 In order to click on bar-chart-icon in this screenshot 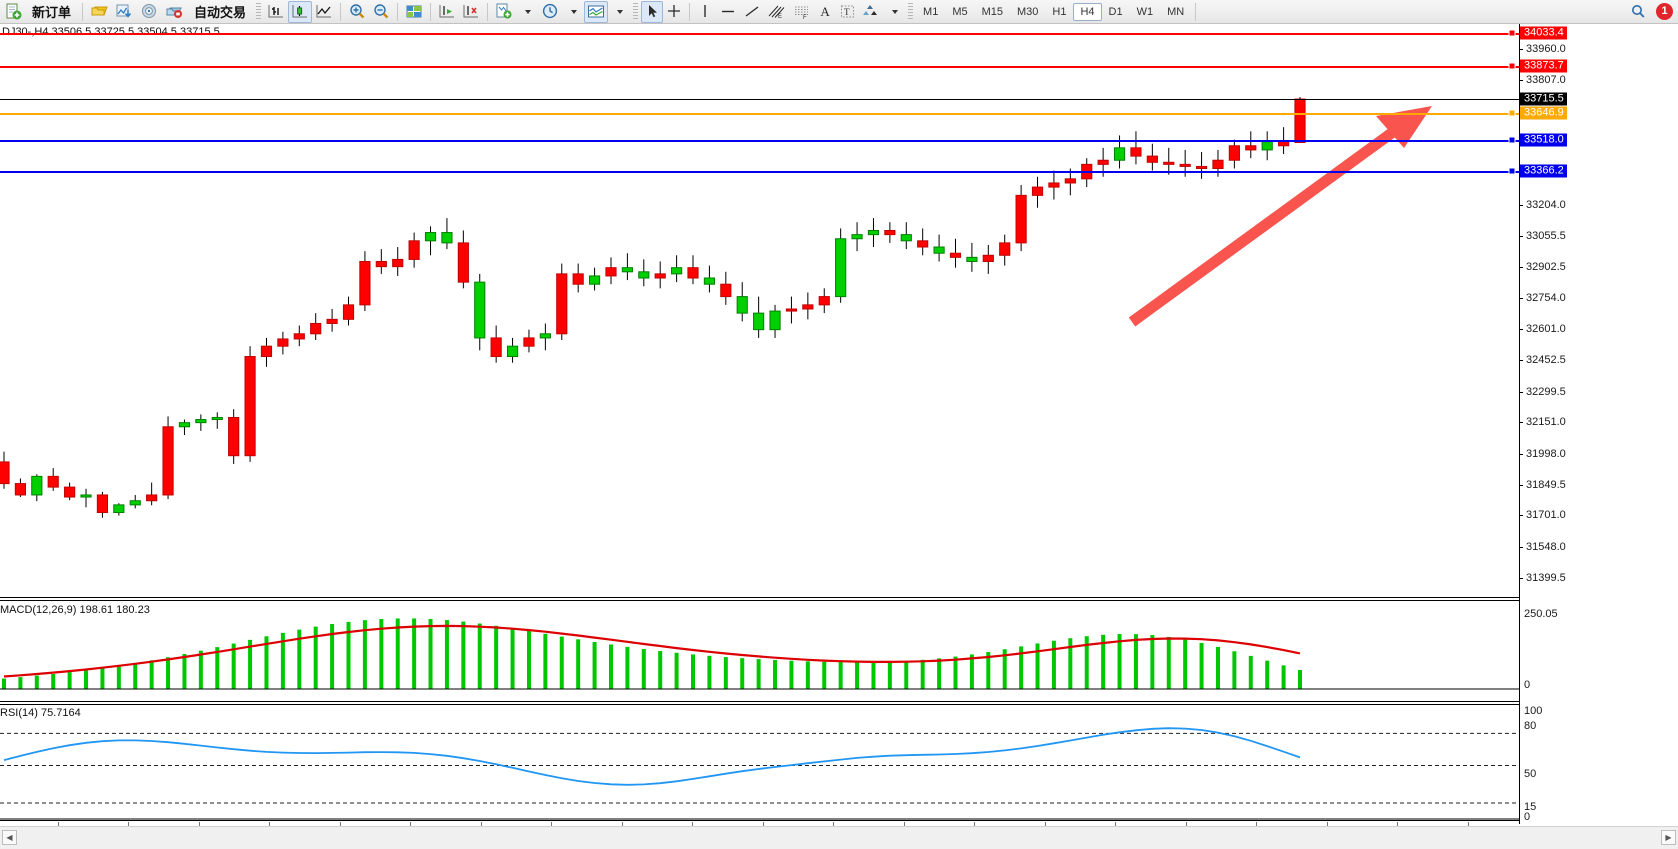, I will do `click(276, 12)`.